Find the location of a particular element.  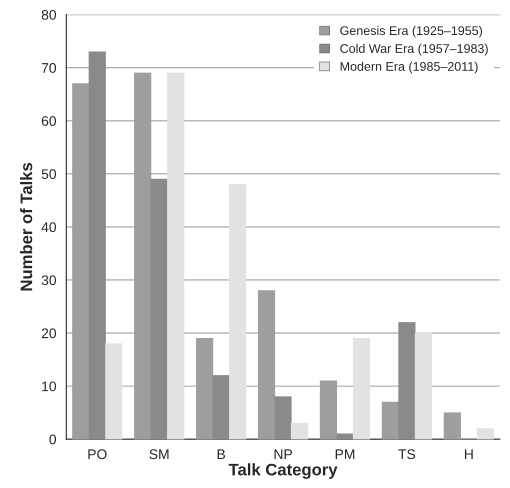

legend-label: Modern Era (1985–2011) is located at coordinates (409, 68).